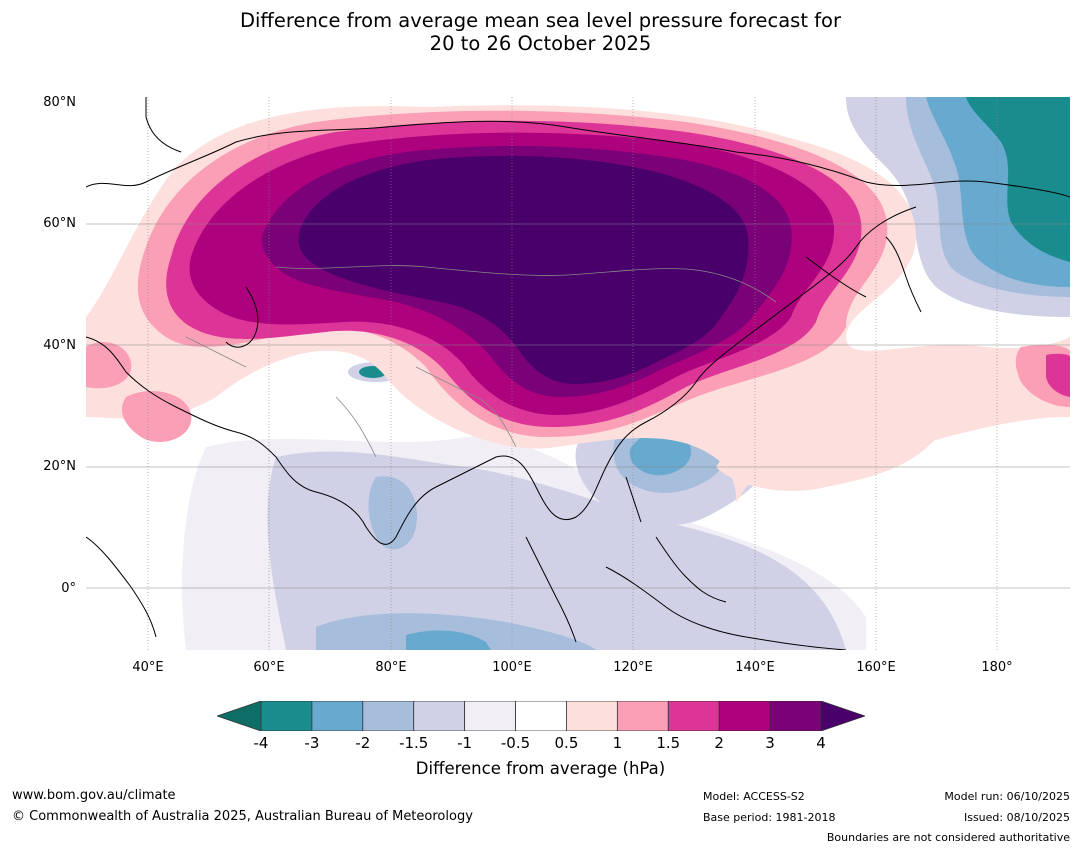 The height and width of the screenshot is (850, 1081). What do you see at coordinates (842, 716) in the screenshot?
I see `colorbar-extend-high` at bounding box center [842, 716].